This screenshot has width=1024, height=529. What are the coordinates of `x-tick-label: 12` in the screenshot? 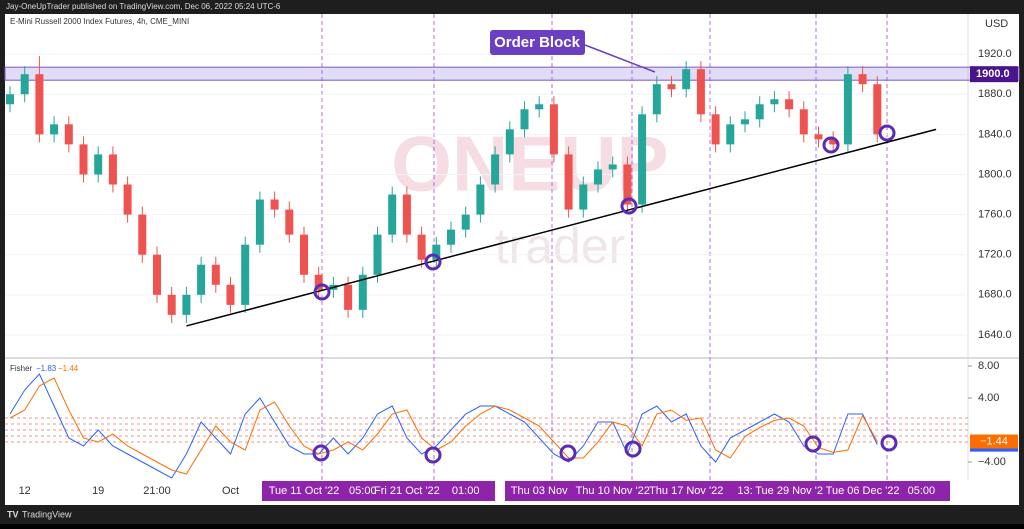 It's located at (25, 491).